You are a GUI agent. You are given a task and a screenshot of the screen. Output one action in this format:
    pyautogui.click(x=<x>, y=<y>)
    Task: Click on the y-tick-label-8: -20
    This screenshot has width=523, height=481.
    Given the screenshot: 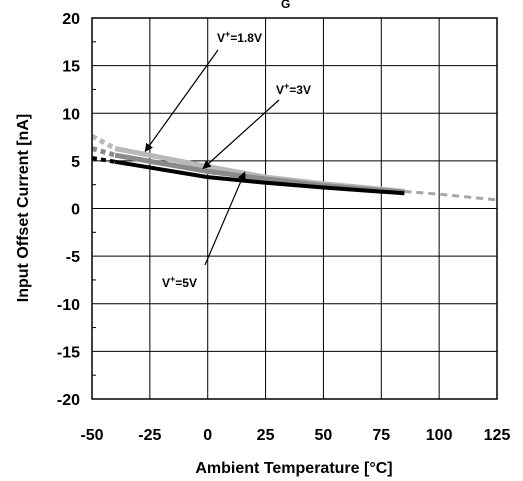 What is the action you would take?
    pyautogui.click(x=68, y=400)
    